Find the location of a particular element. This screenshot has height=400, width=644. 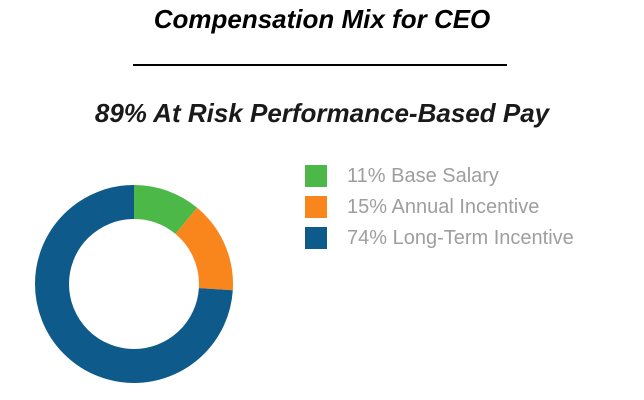

legend-item-annual-incentive: 15% Annual Incentive is located at coordinates (439, 207).